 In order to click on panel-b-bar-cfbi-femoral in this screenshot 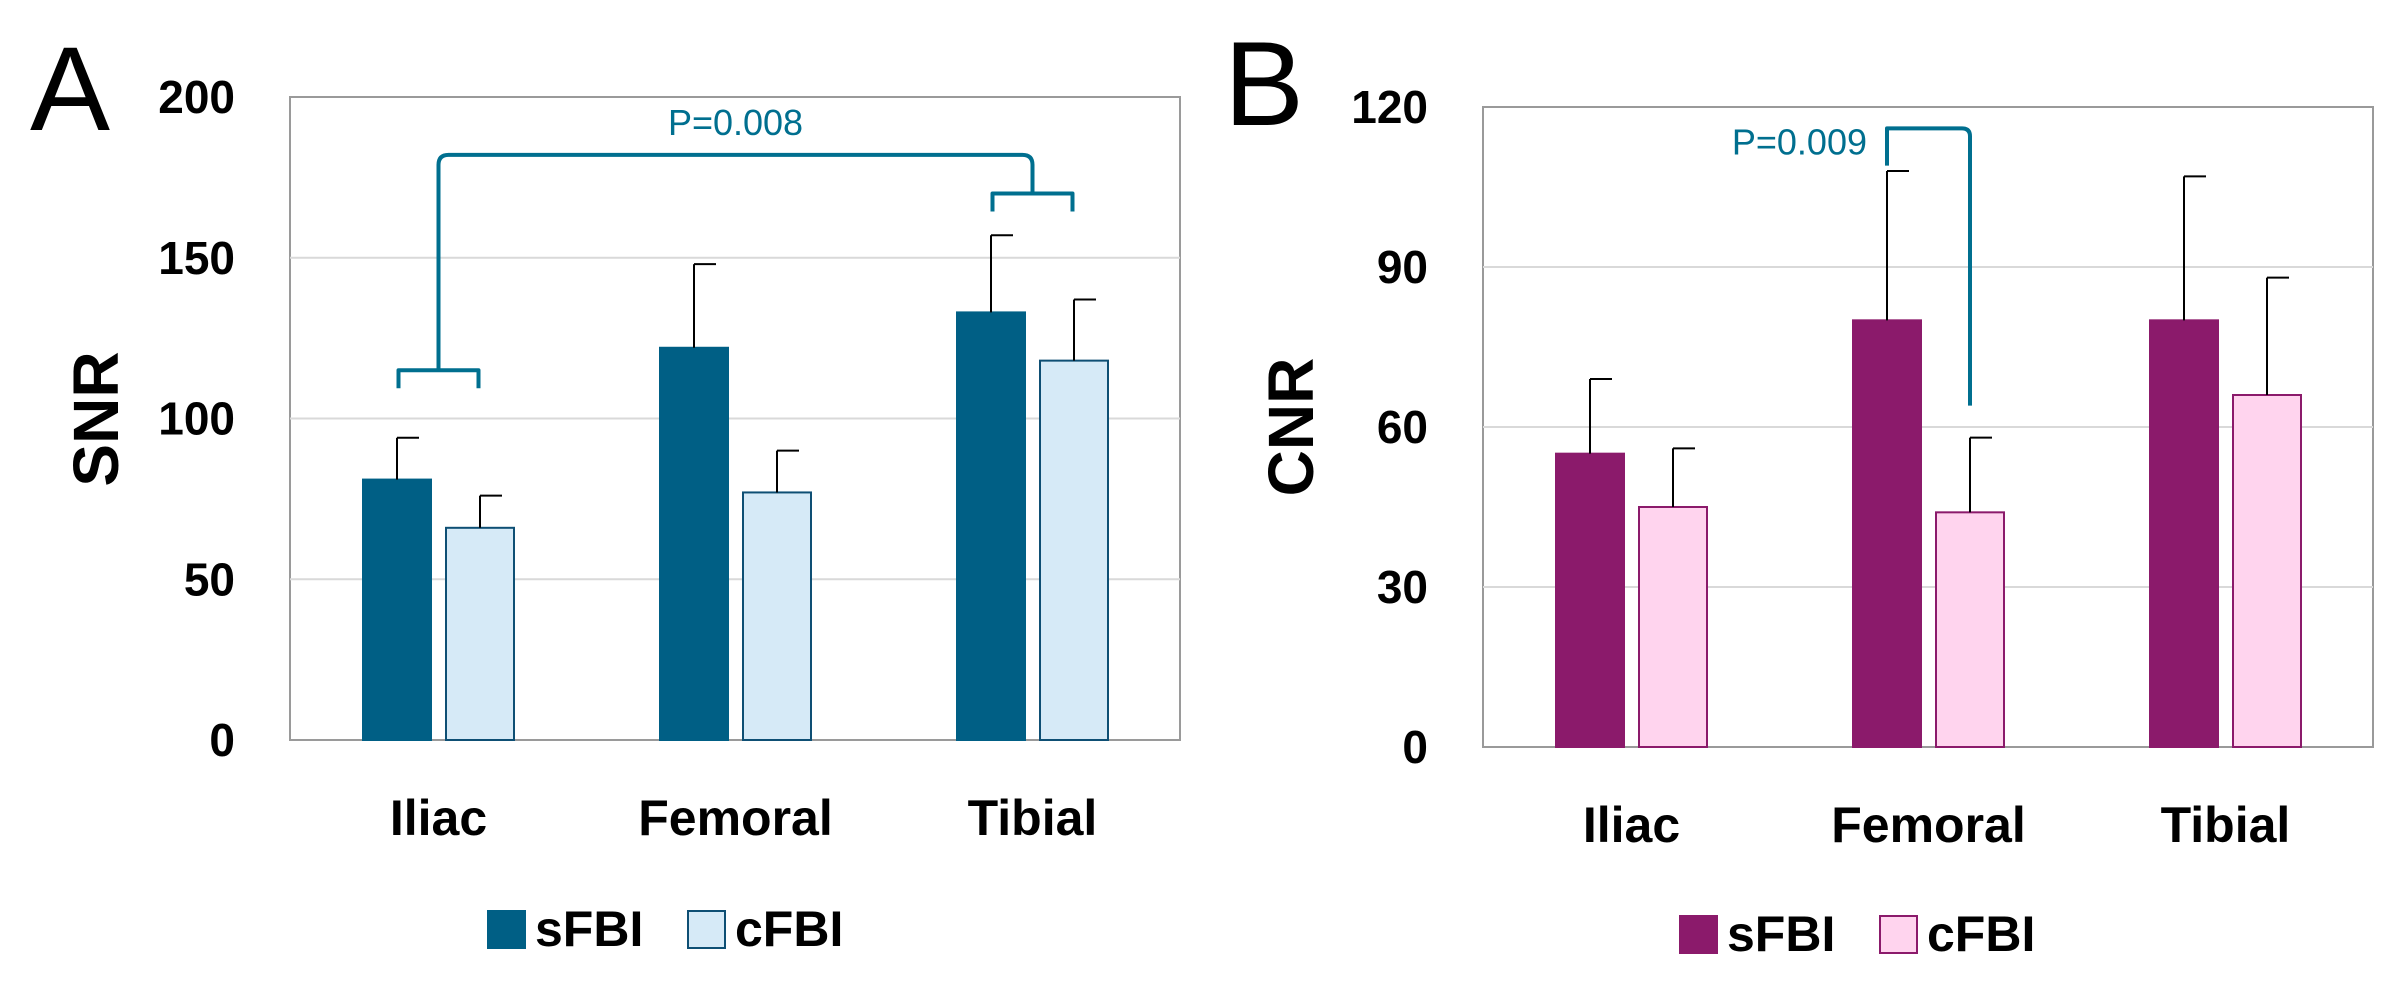, I will do `click(1970, 629)`.